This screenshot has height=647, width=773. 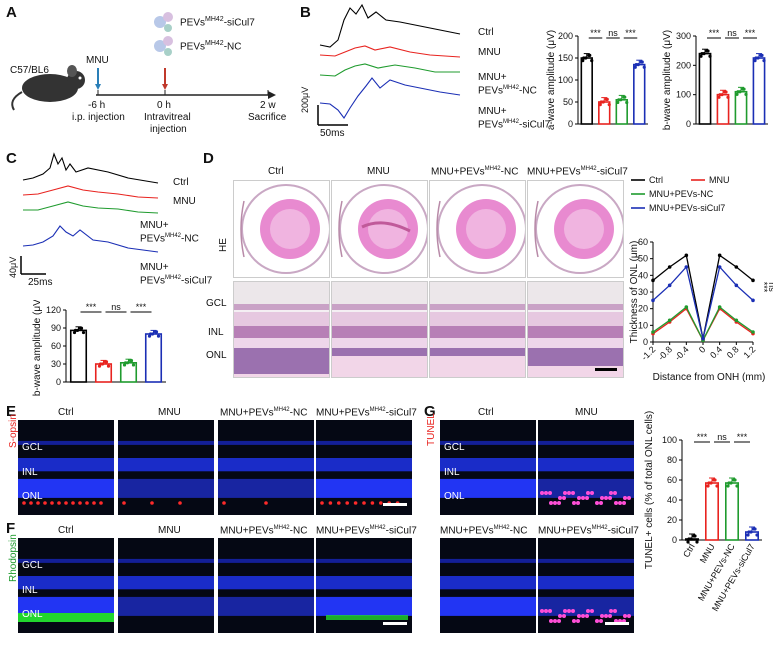 What do you see at coordinates (264, 413) in the screenshot?
I see `e-col-2: MNU+PEVsMH42-NC` at bounding box center [264, 413].